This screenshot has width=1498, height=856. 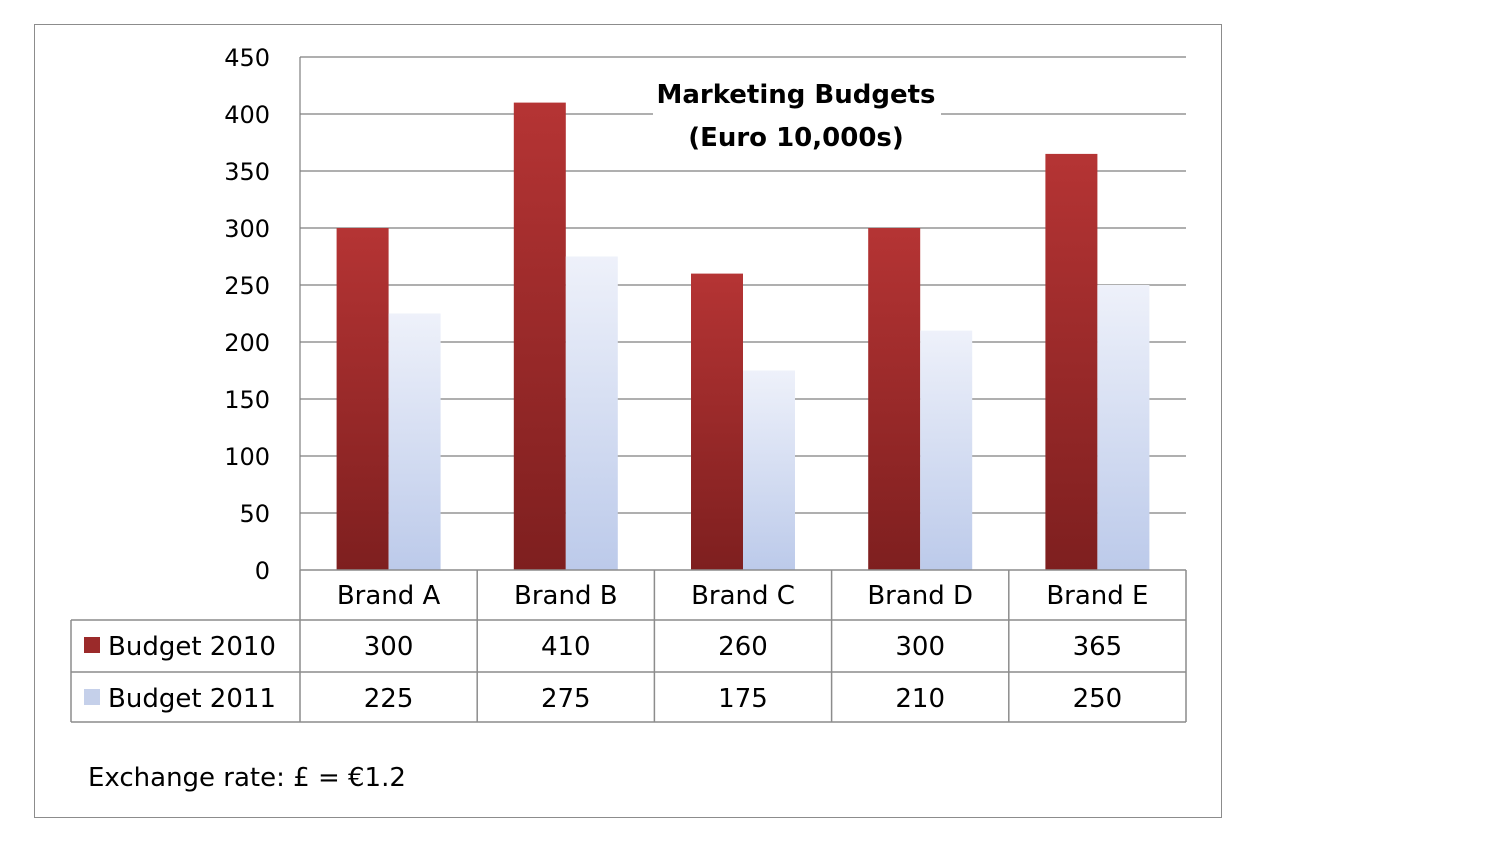 What do you see at coordinates (591, 413) in the screenshot?
I see `bar-2011-brand-b` at bounding box center [591, 413].